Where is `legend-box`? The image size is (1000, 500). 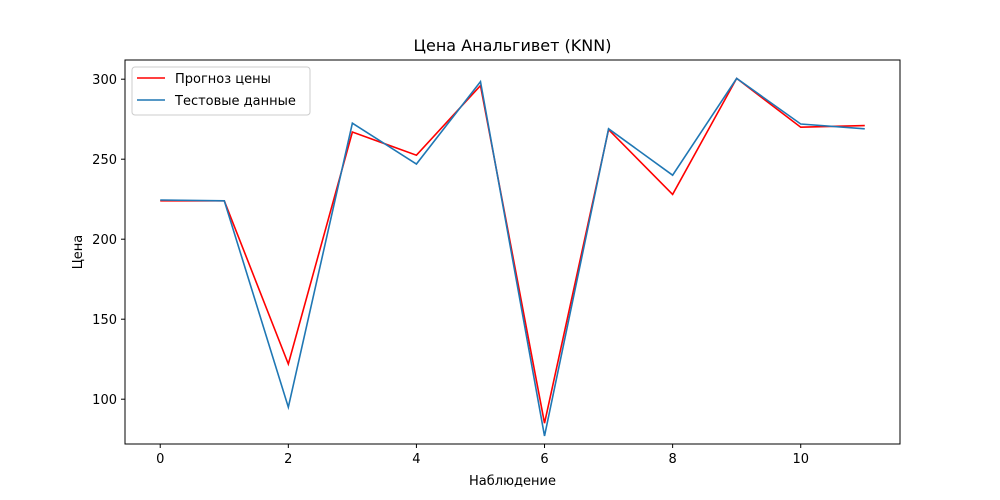 legend-box is located at coordinates (221, 91).